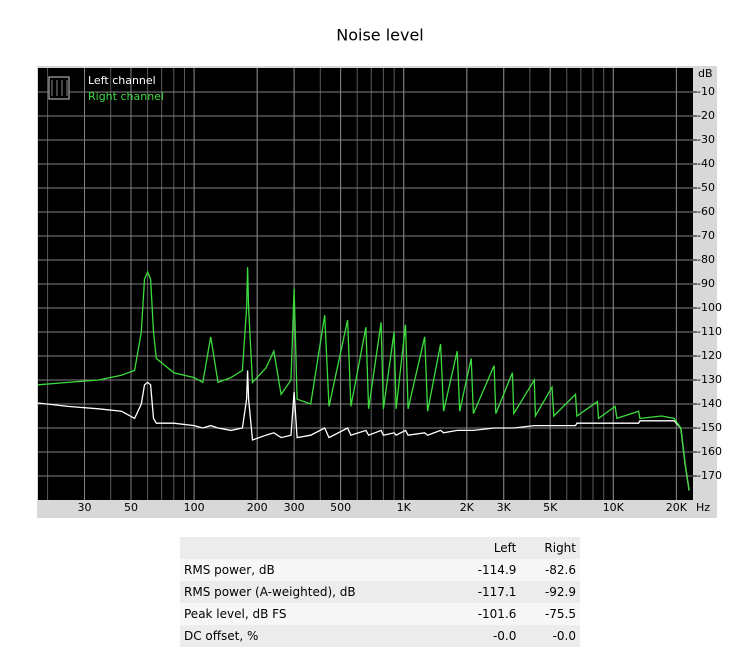 The width and height of the screenshot is (754, 671). What do you see at coordinates (706, 163) in the screenshot?
I see `y-tick-label: -40` at bounding box center [706, 163].